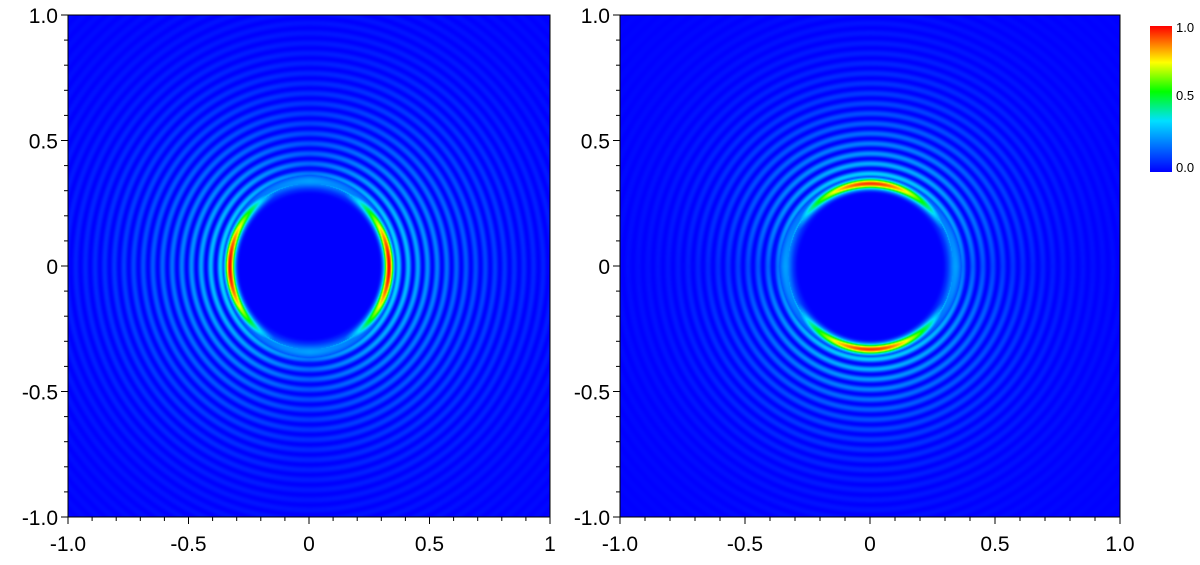  I want to click on left-y-tick-label: -0.5, so click(40, 393).